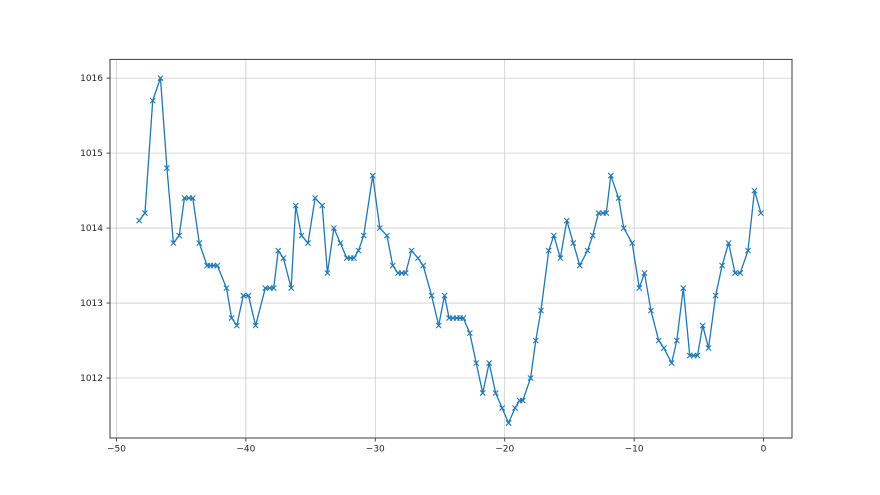  I want to click on x-tick-label: −10, so click(634, 450).